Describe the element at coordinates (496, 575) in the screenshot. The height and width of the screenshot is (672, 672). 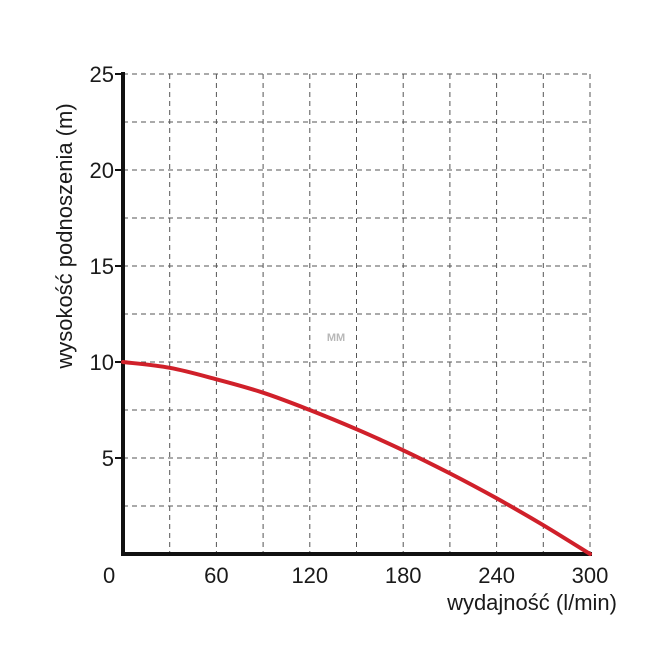
I see `x-tick-label: 240` at that location.